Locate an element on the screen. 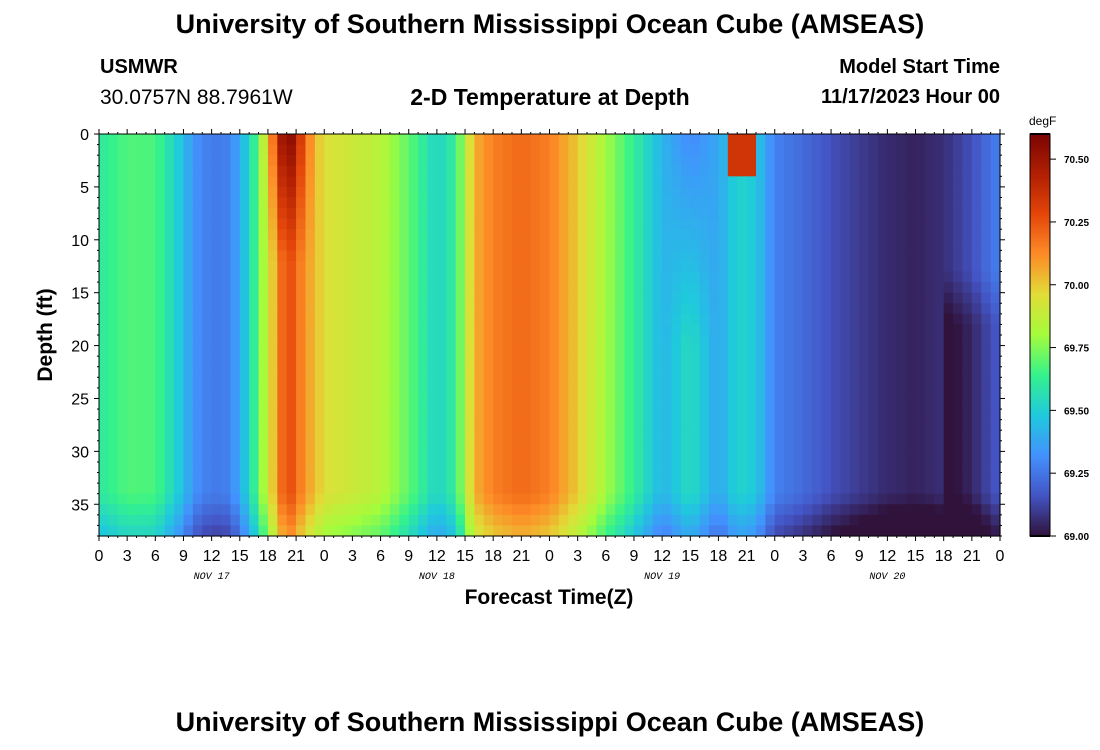 This screenshot has width=1100, height=750. x-tick-label: 18 is located at coordinates (944, 556).